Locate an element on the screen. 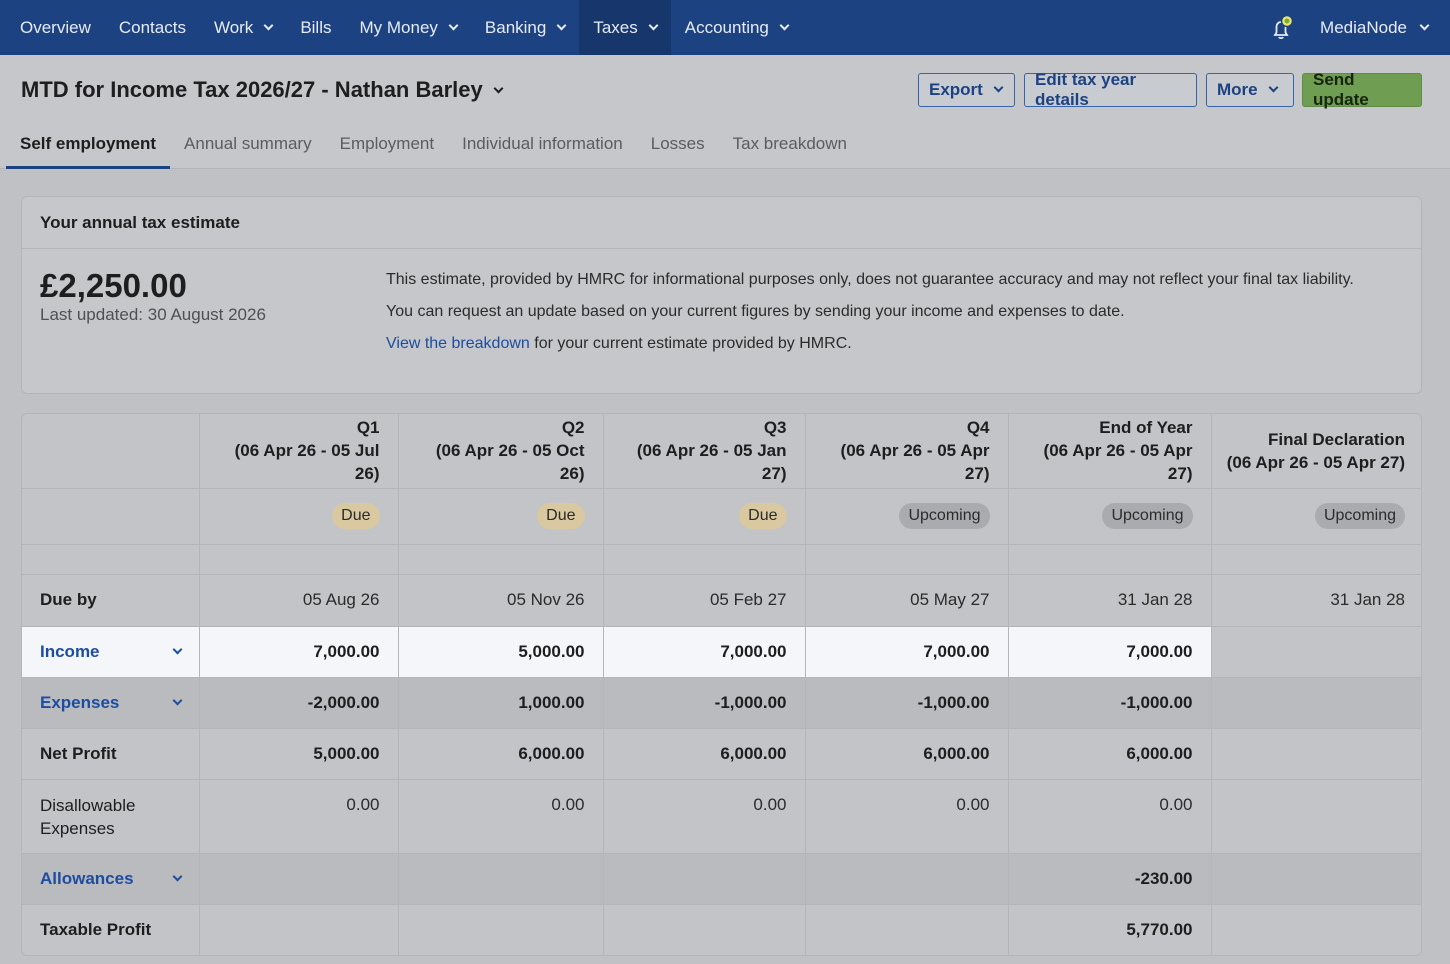 The height and width of the screenshot is (964, 1450). estimate-amount: £2,250.00 is located at coordinates (113, 285).